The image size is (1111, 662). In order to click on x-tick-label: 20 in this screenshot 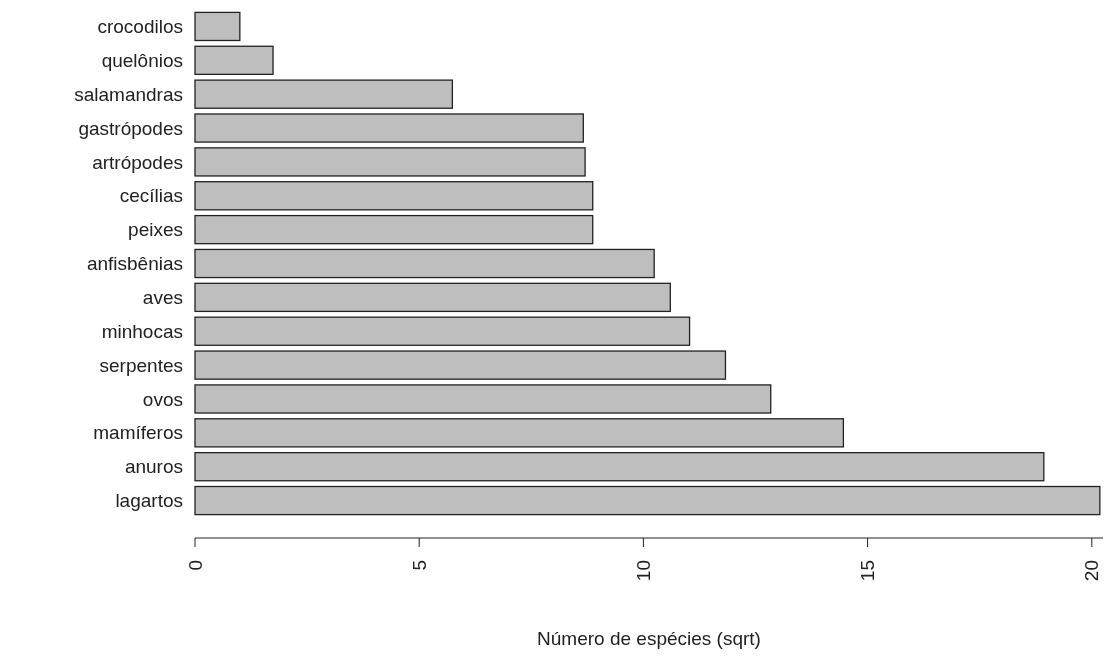, I will do `click(1092, 571)`.